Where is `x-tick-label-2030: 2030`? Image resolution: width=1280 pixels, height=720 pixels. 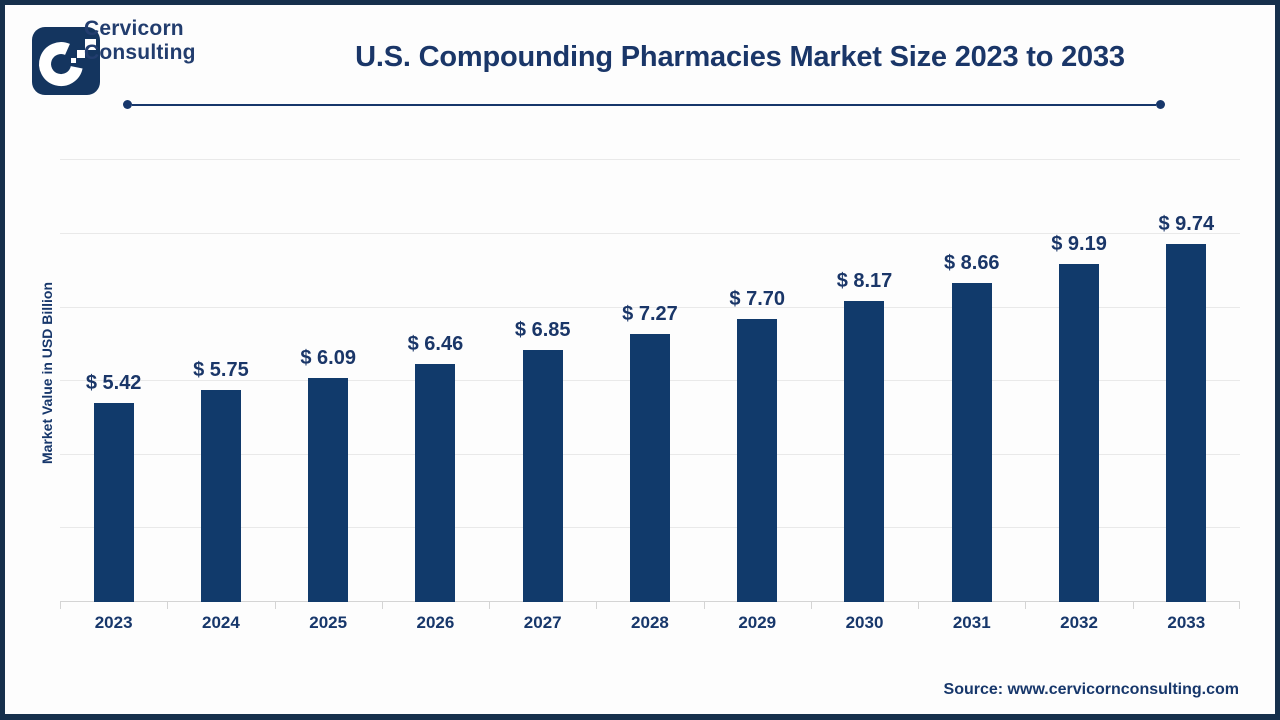
x-tick-label-2030: 2030 is located at coordinates (864, 622).